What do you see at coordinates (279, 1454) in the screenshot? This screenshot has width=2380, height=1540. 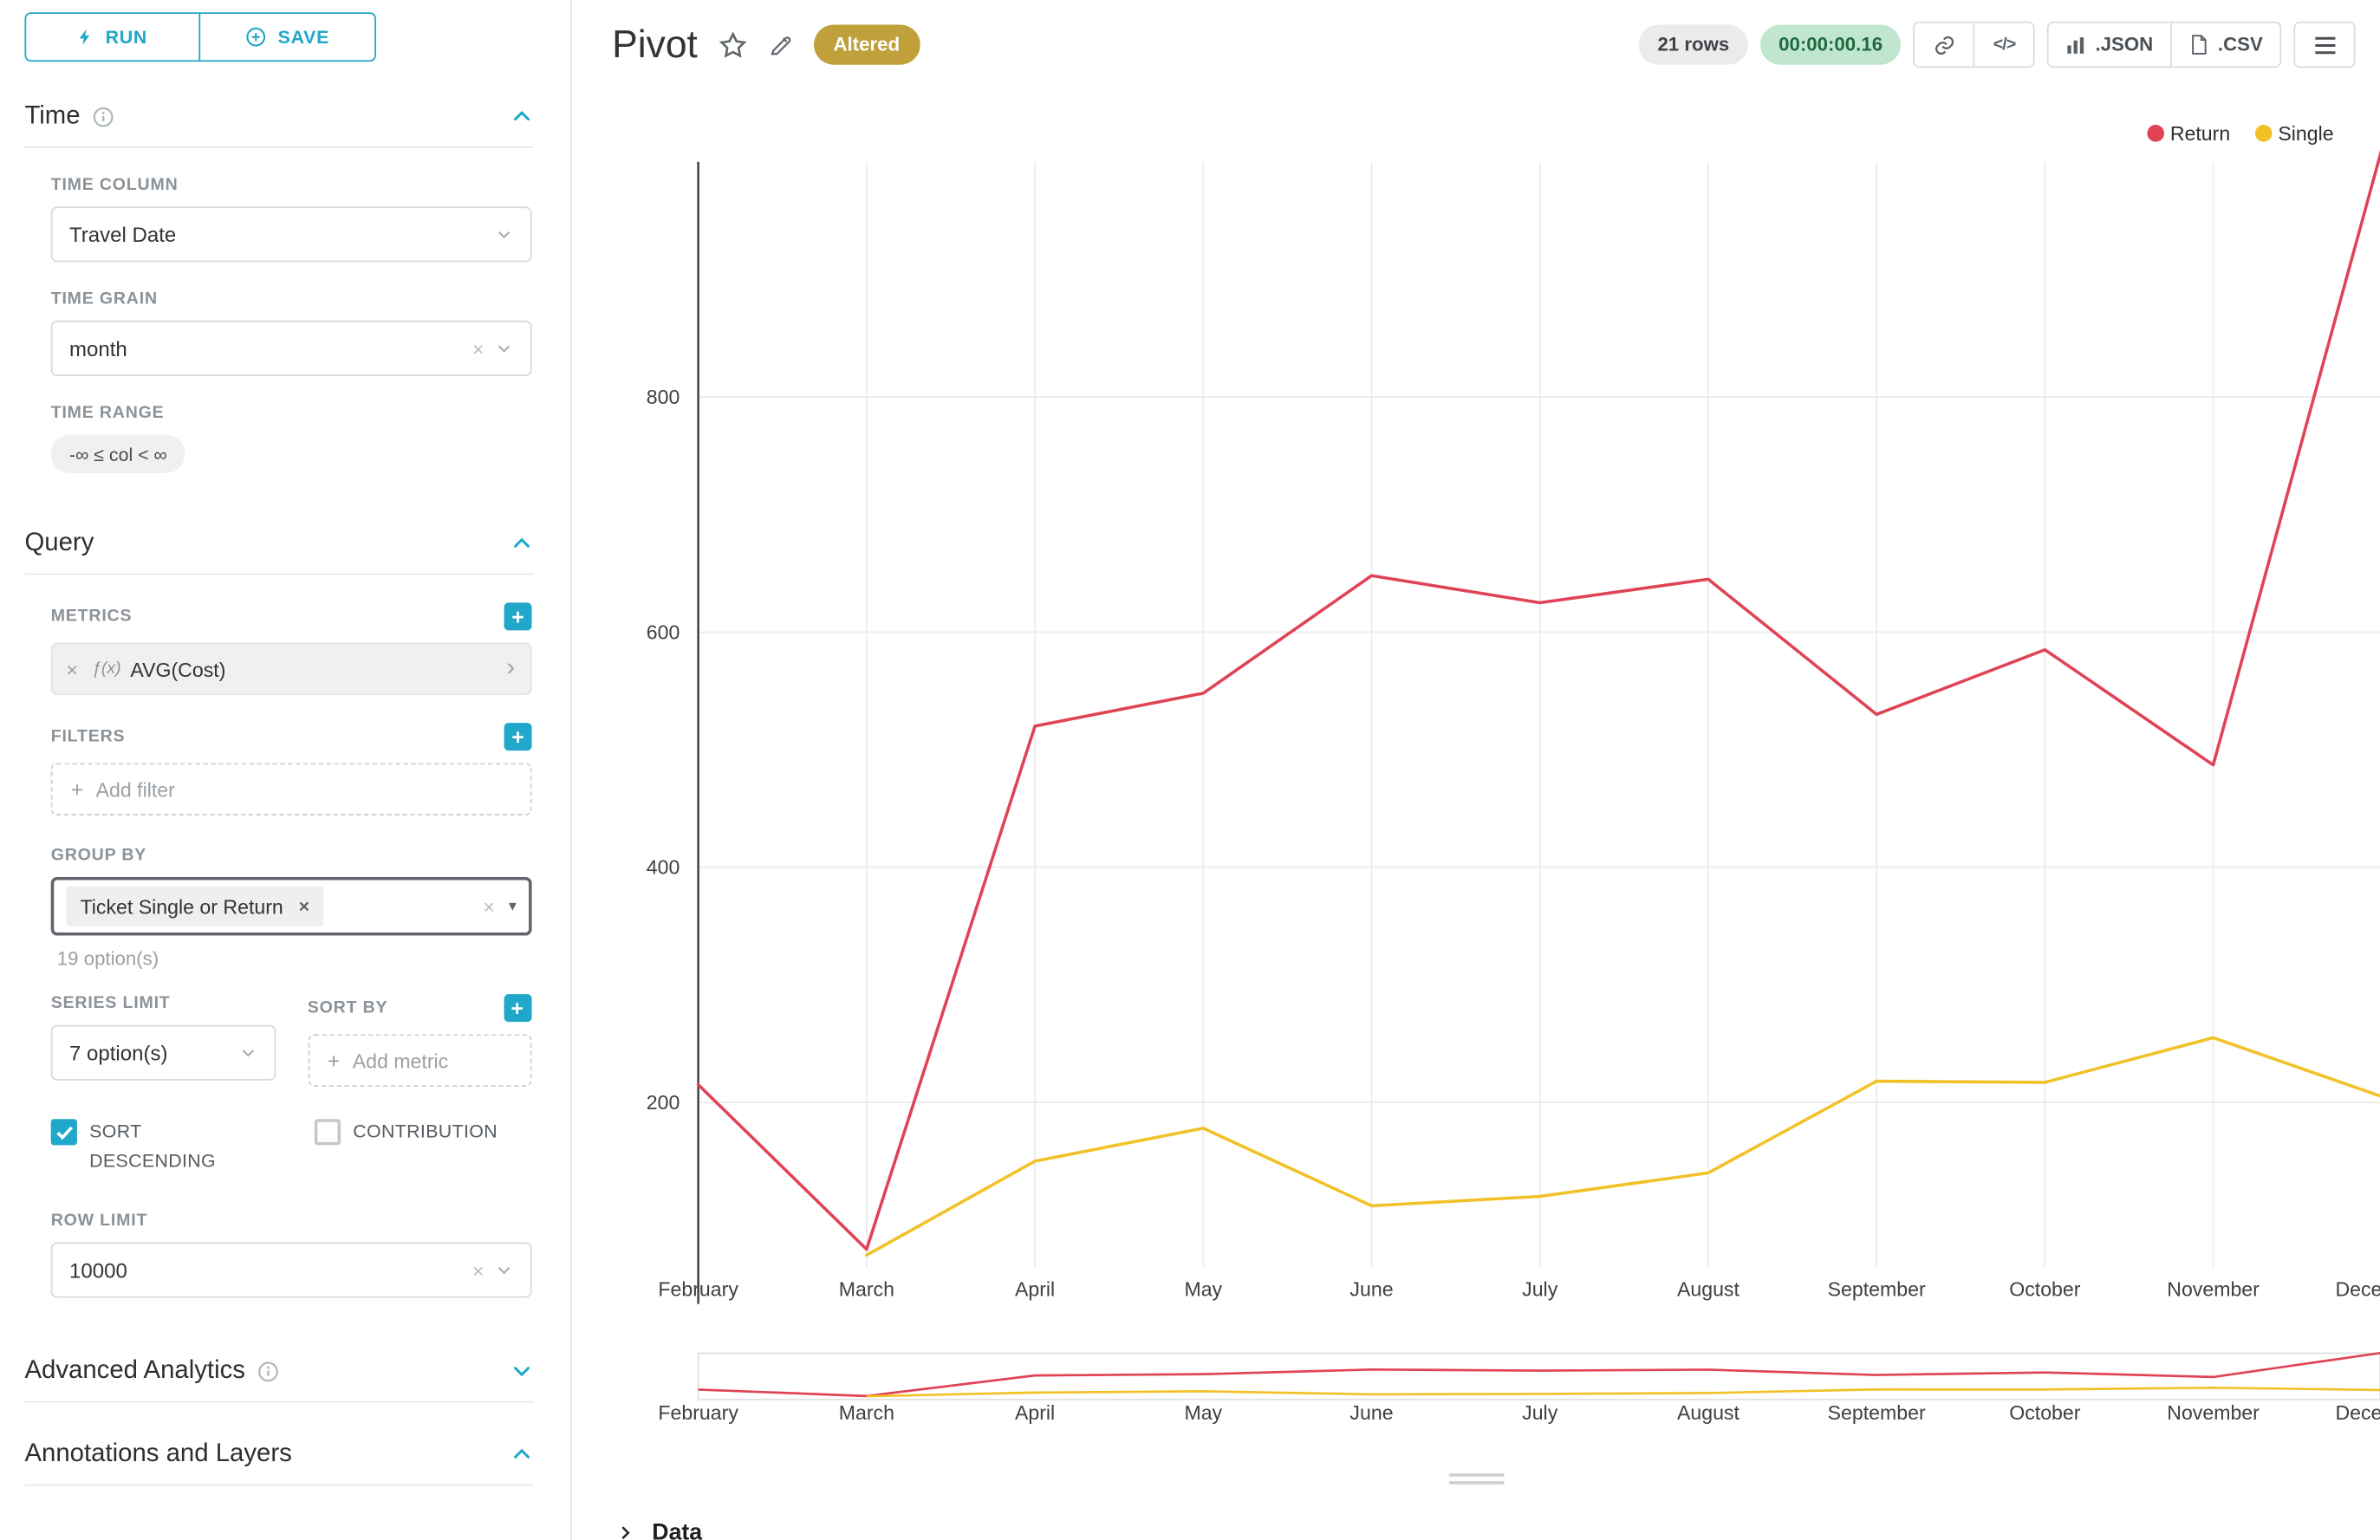 I see `annotations-section-header: Annotations and Layers` at bounding box center [279, 1454].